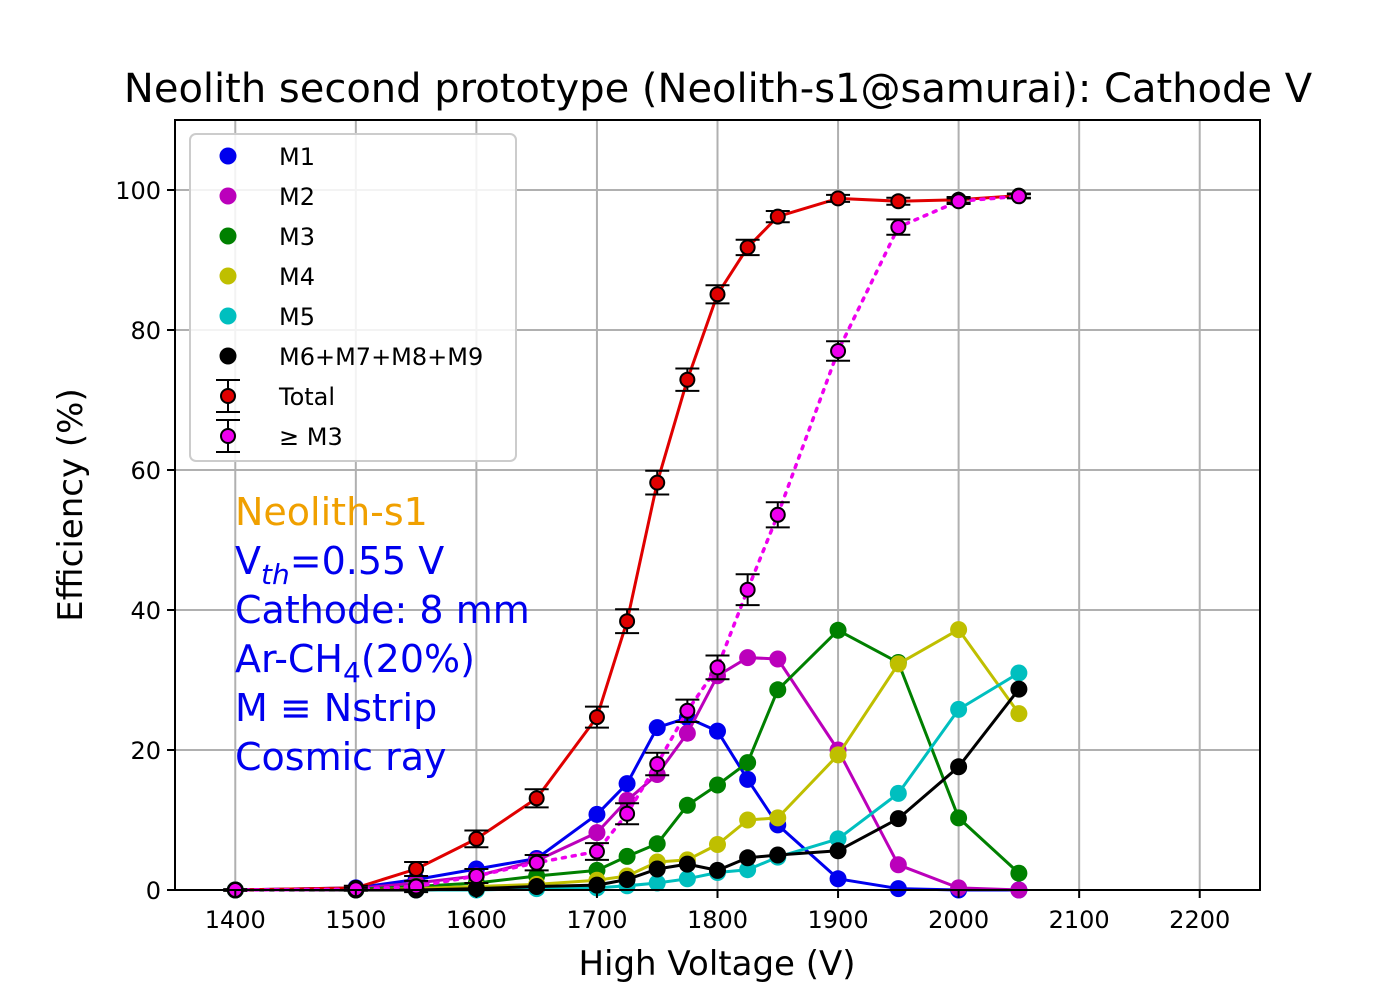  What do you see at coordinates (267, 237) in the screenshot?
I see `legend-item-m3: M3` at bounding box center [267, 237].